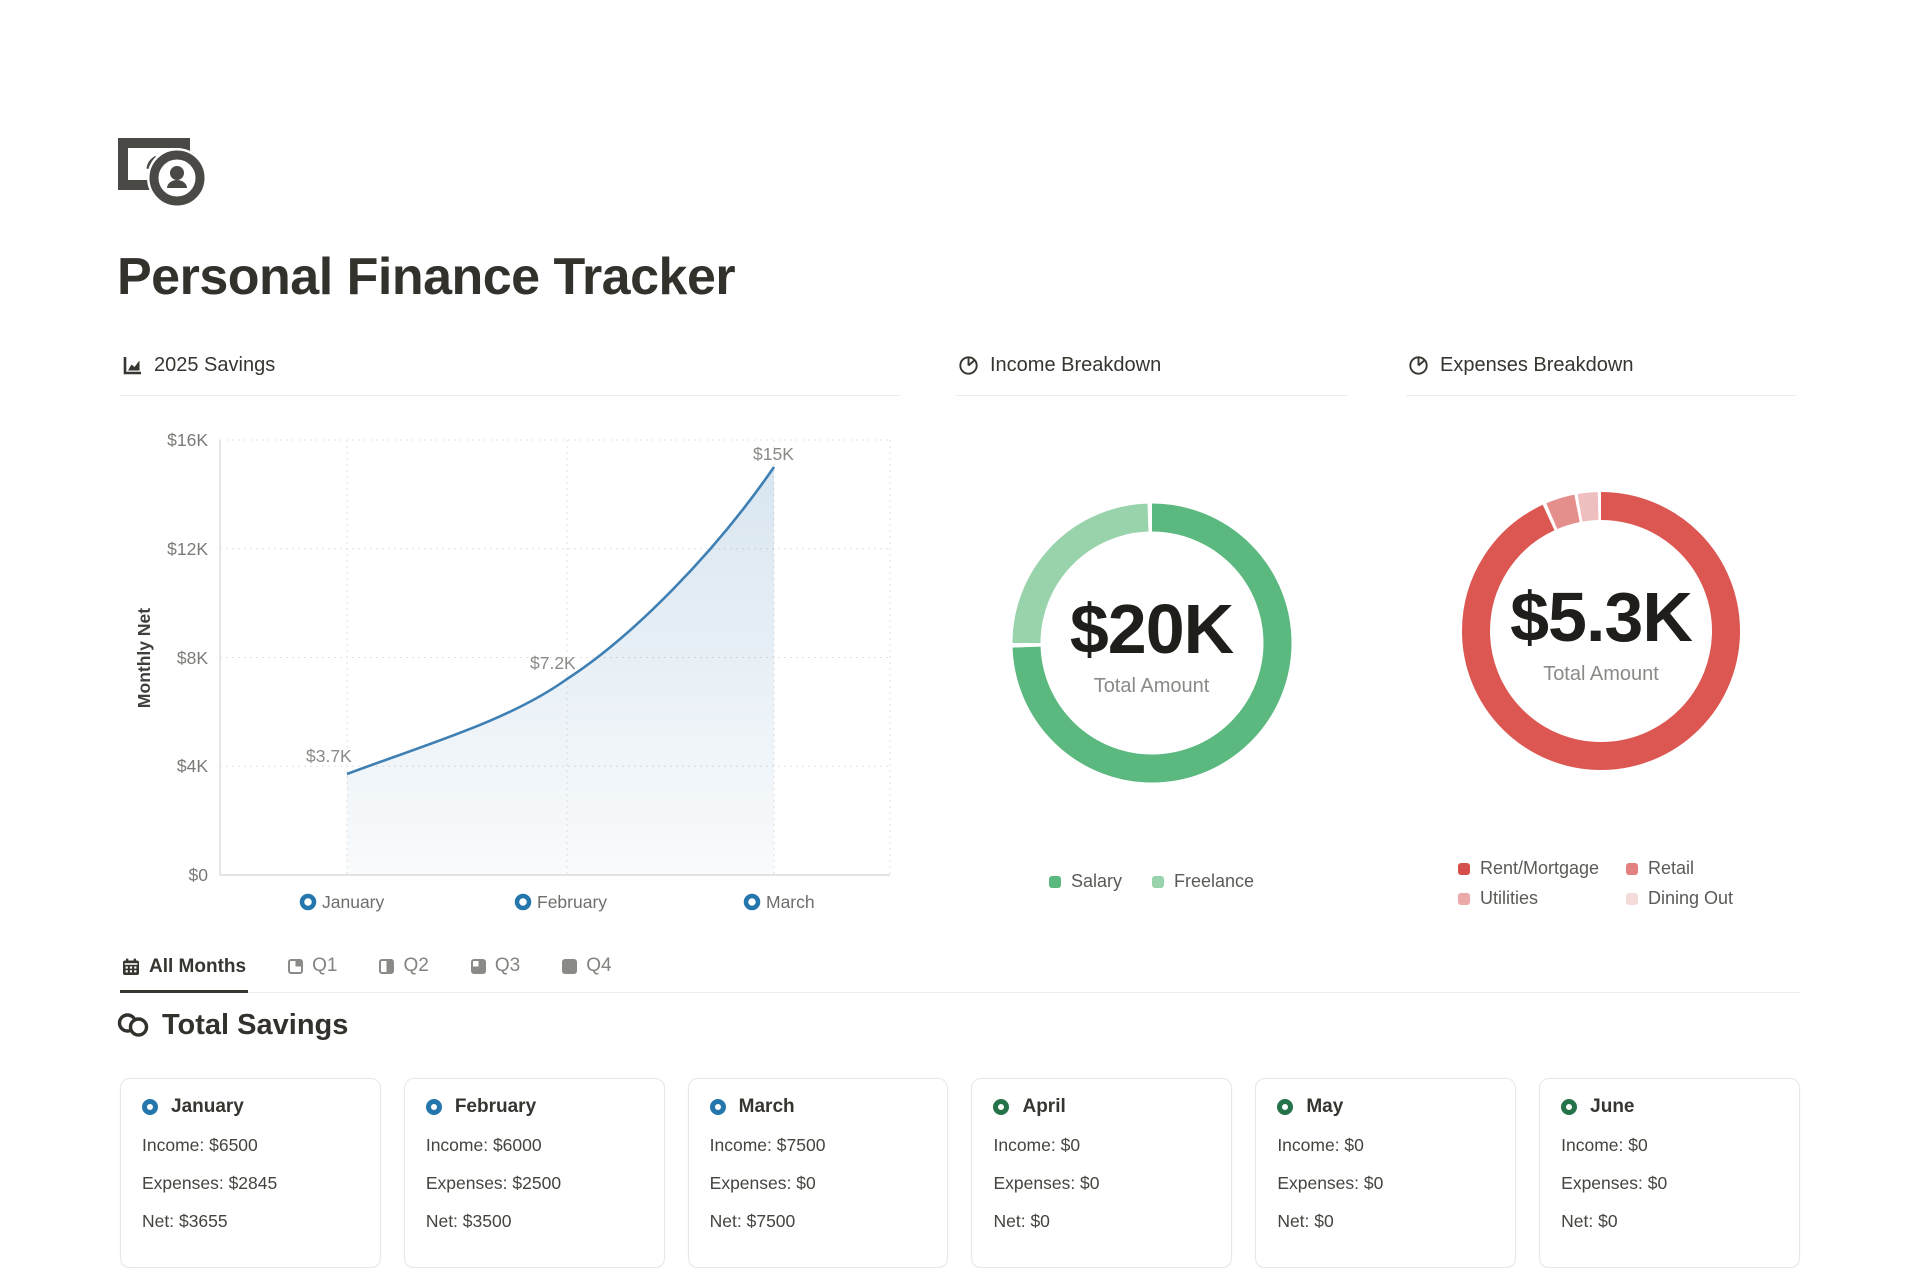  Describe the element at coordinates (353, 902) in the screenshot. I see `svg-text: January` at that location.